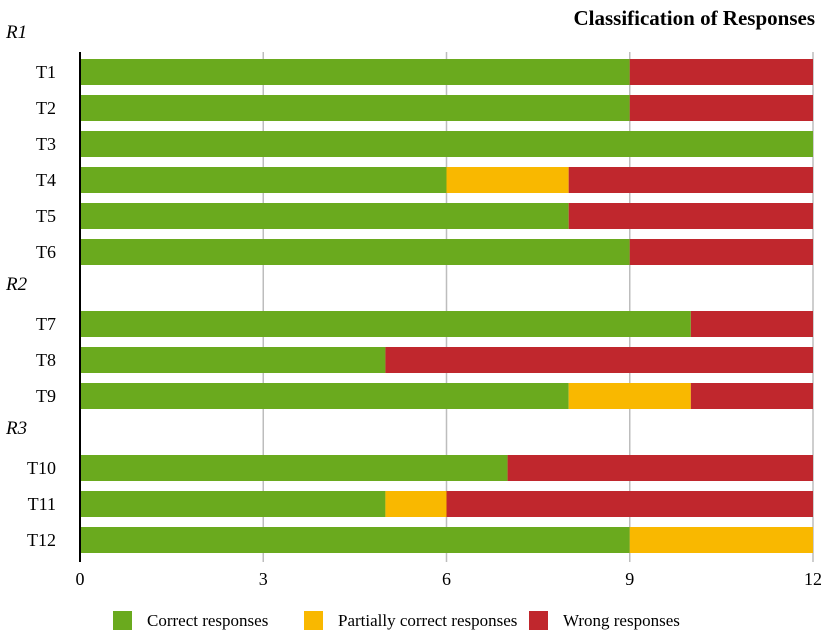  What do you see at coordinates (813, 579) in the screenshot?
I see `x-tick-label-12: 12` at bounding box center [813, 579].